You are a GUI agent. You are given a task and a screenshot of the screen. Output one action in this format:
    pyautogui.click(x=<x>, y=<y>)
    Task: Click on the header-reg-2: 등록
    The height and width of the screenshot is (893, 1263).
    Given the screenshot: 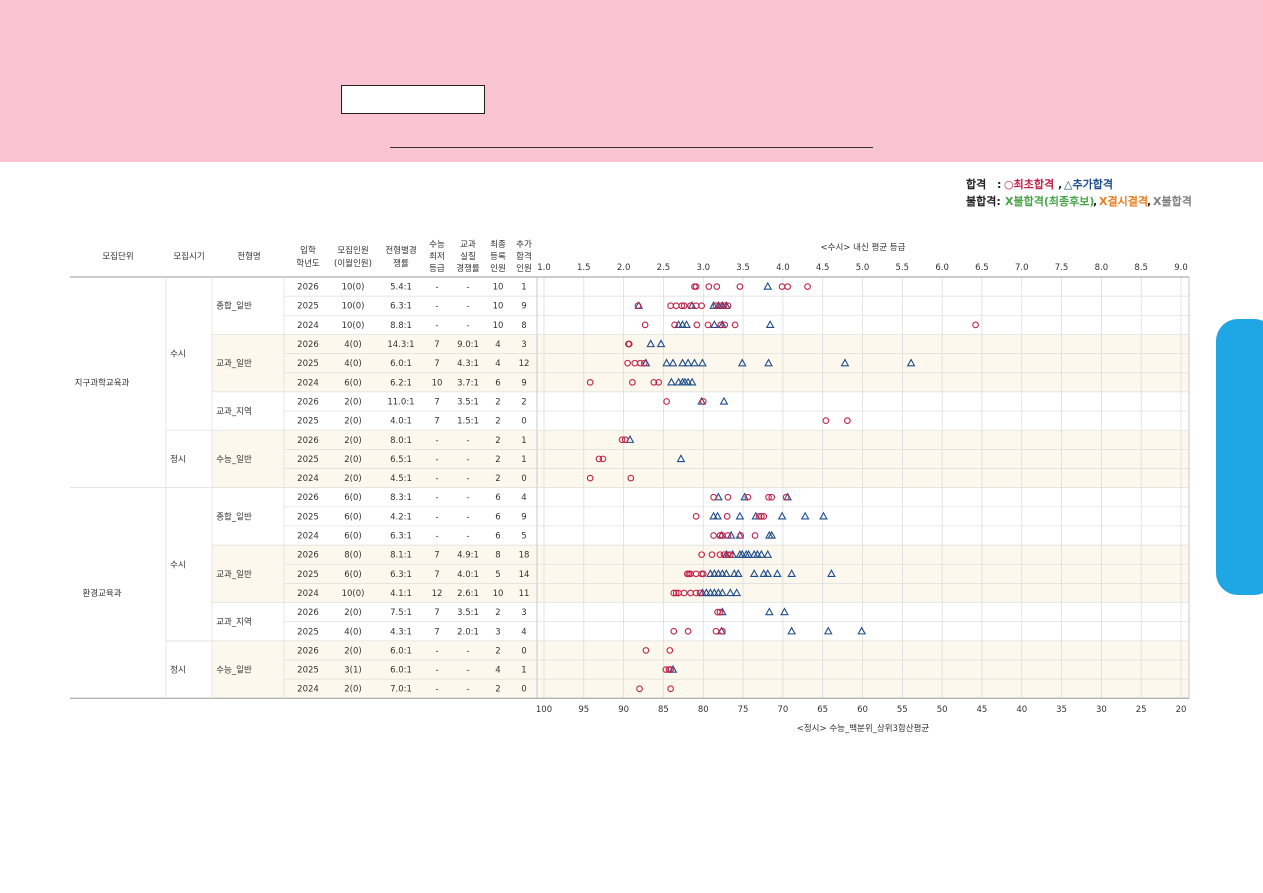 What is the action you would take?
    pyautogui.click(x=498, y=257)
    